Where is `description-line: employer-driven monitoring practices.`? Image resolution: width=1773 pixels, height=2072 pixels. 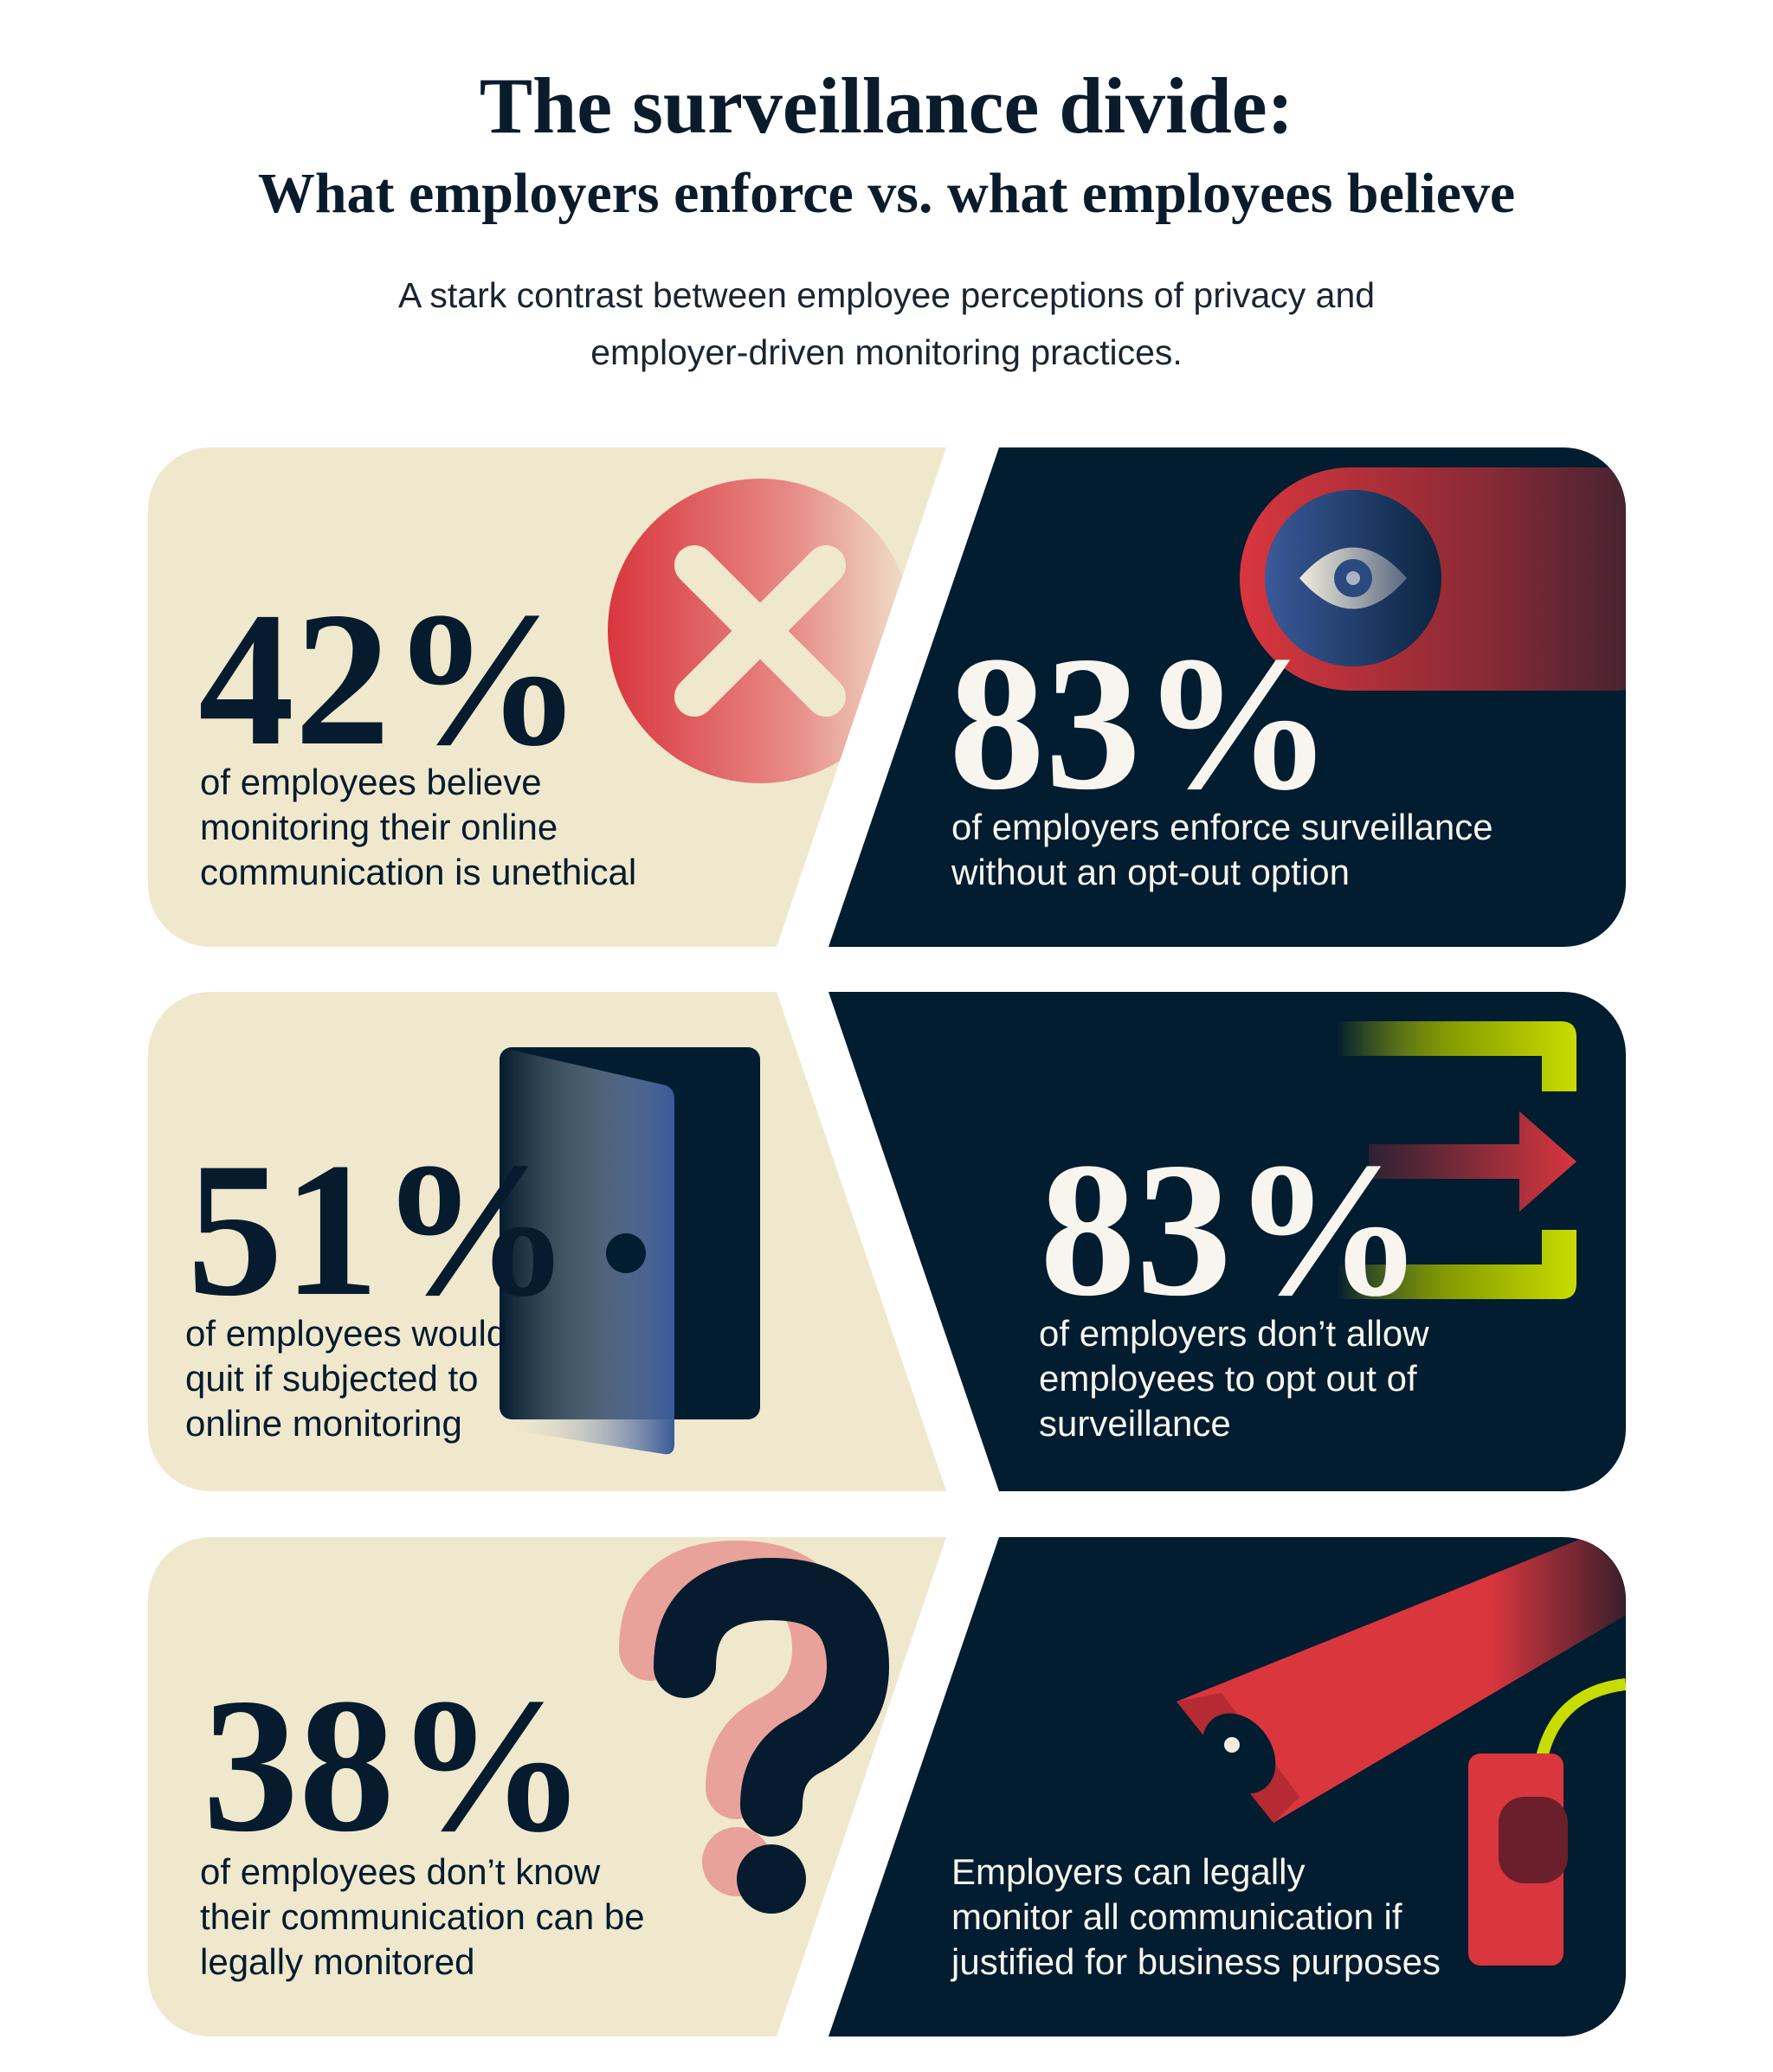
description-line: employer-driven monitoring practices. is located at coordinates (886, 352).